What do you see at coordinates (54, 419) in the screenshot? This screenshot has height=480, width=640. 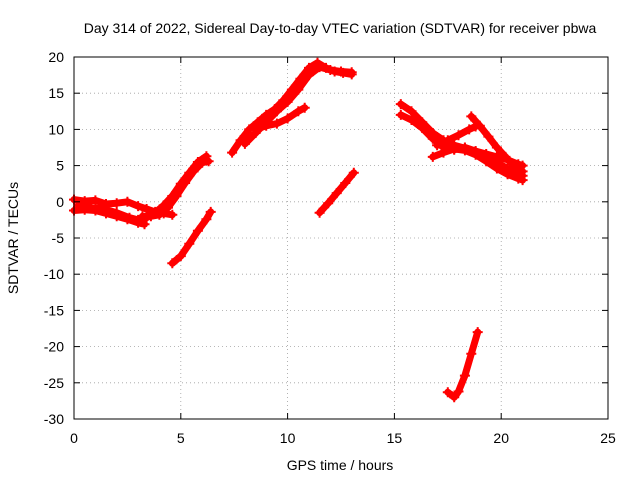 I see `y-tick-label: -30` at bounding box center [54, 419].